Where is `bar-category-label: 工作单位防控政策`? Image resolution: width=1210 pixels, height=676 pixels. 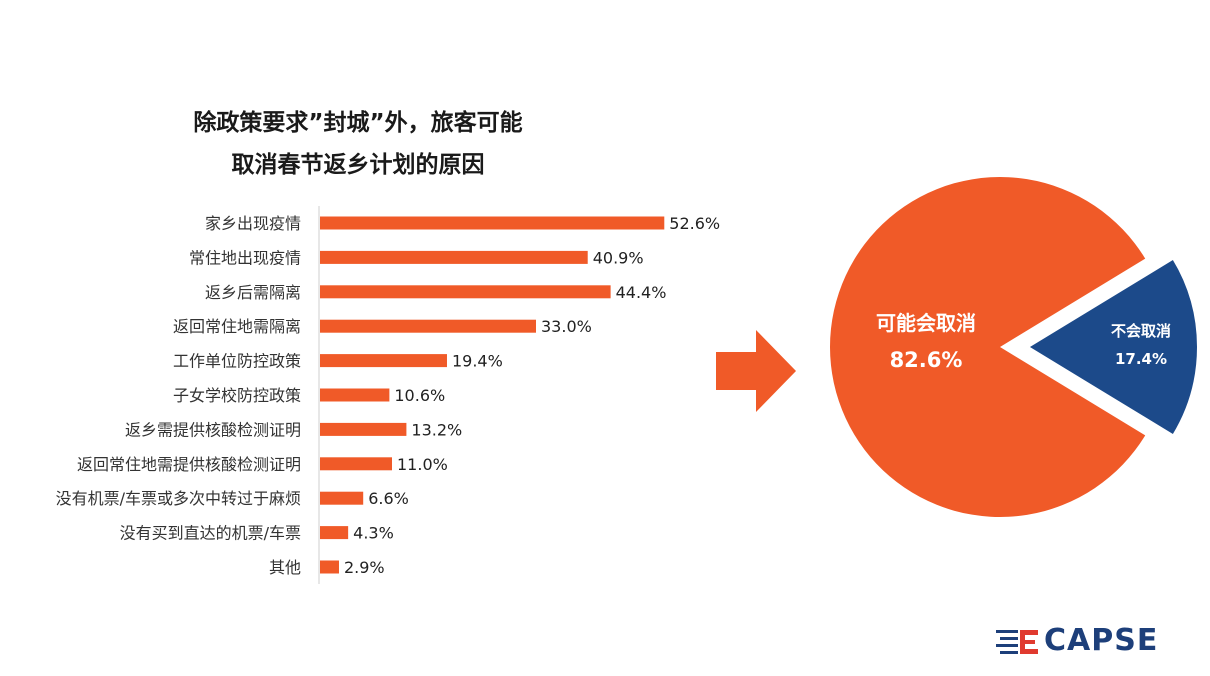
bar-category-label: 工作单位防控政策 is located at coordinates (237, 361).